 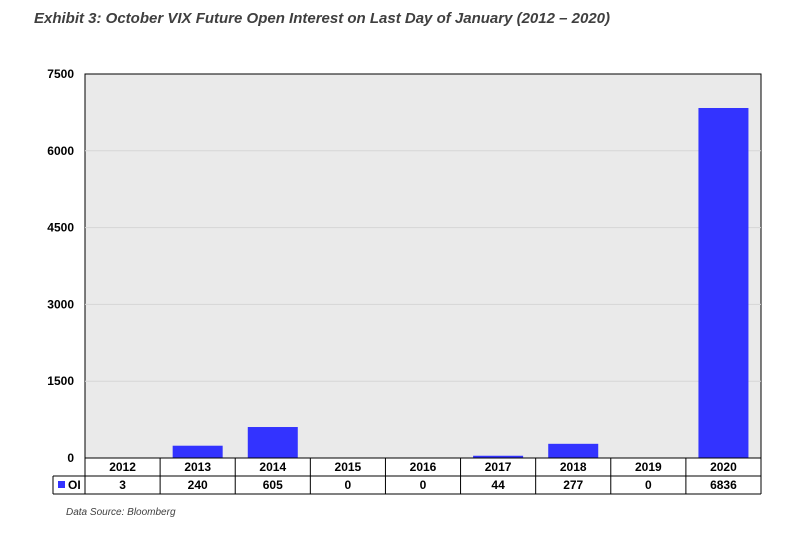 What do you see at coordinates (498, 456) in the screenshot?
I see `bar-2017` at bounding box center [498, 456].